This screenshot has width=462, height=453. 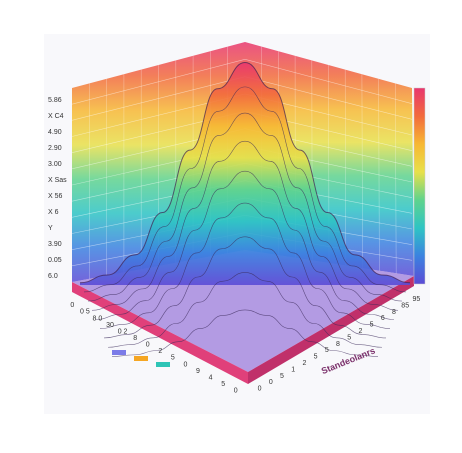 I want to click on edge-label: 95, so click(x=417, y=299).